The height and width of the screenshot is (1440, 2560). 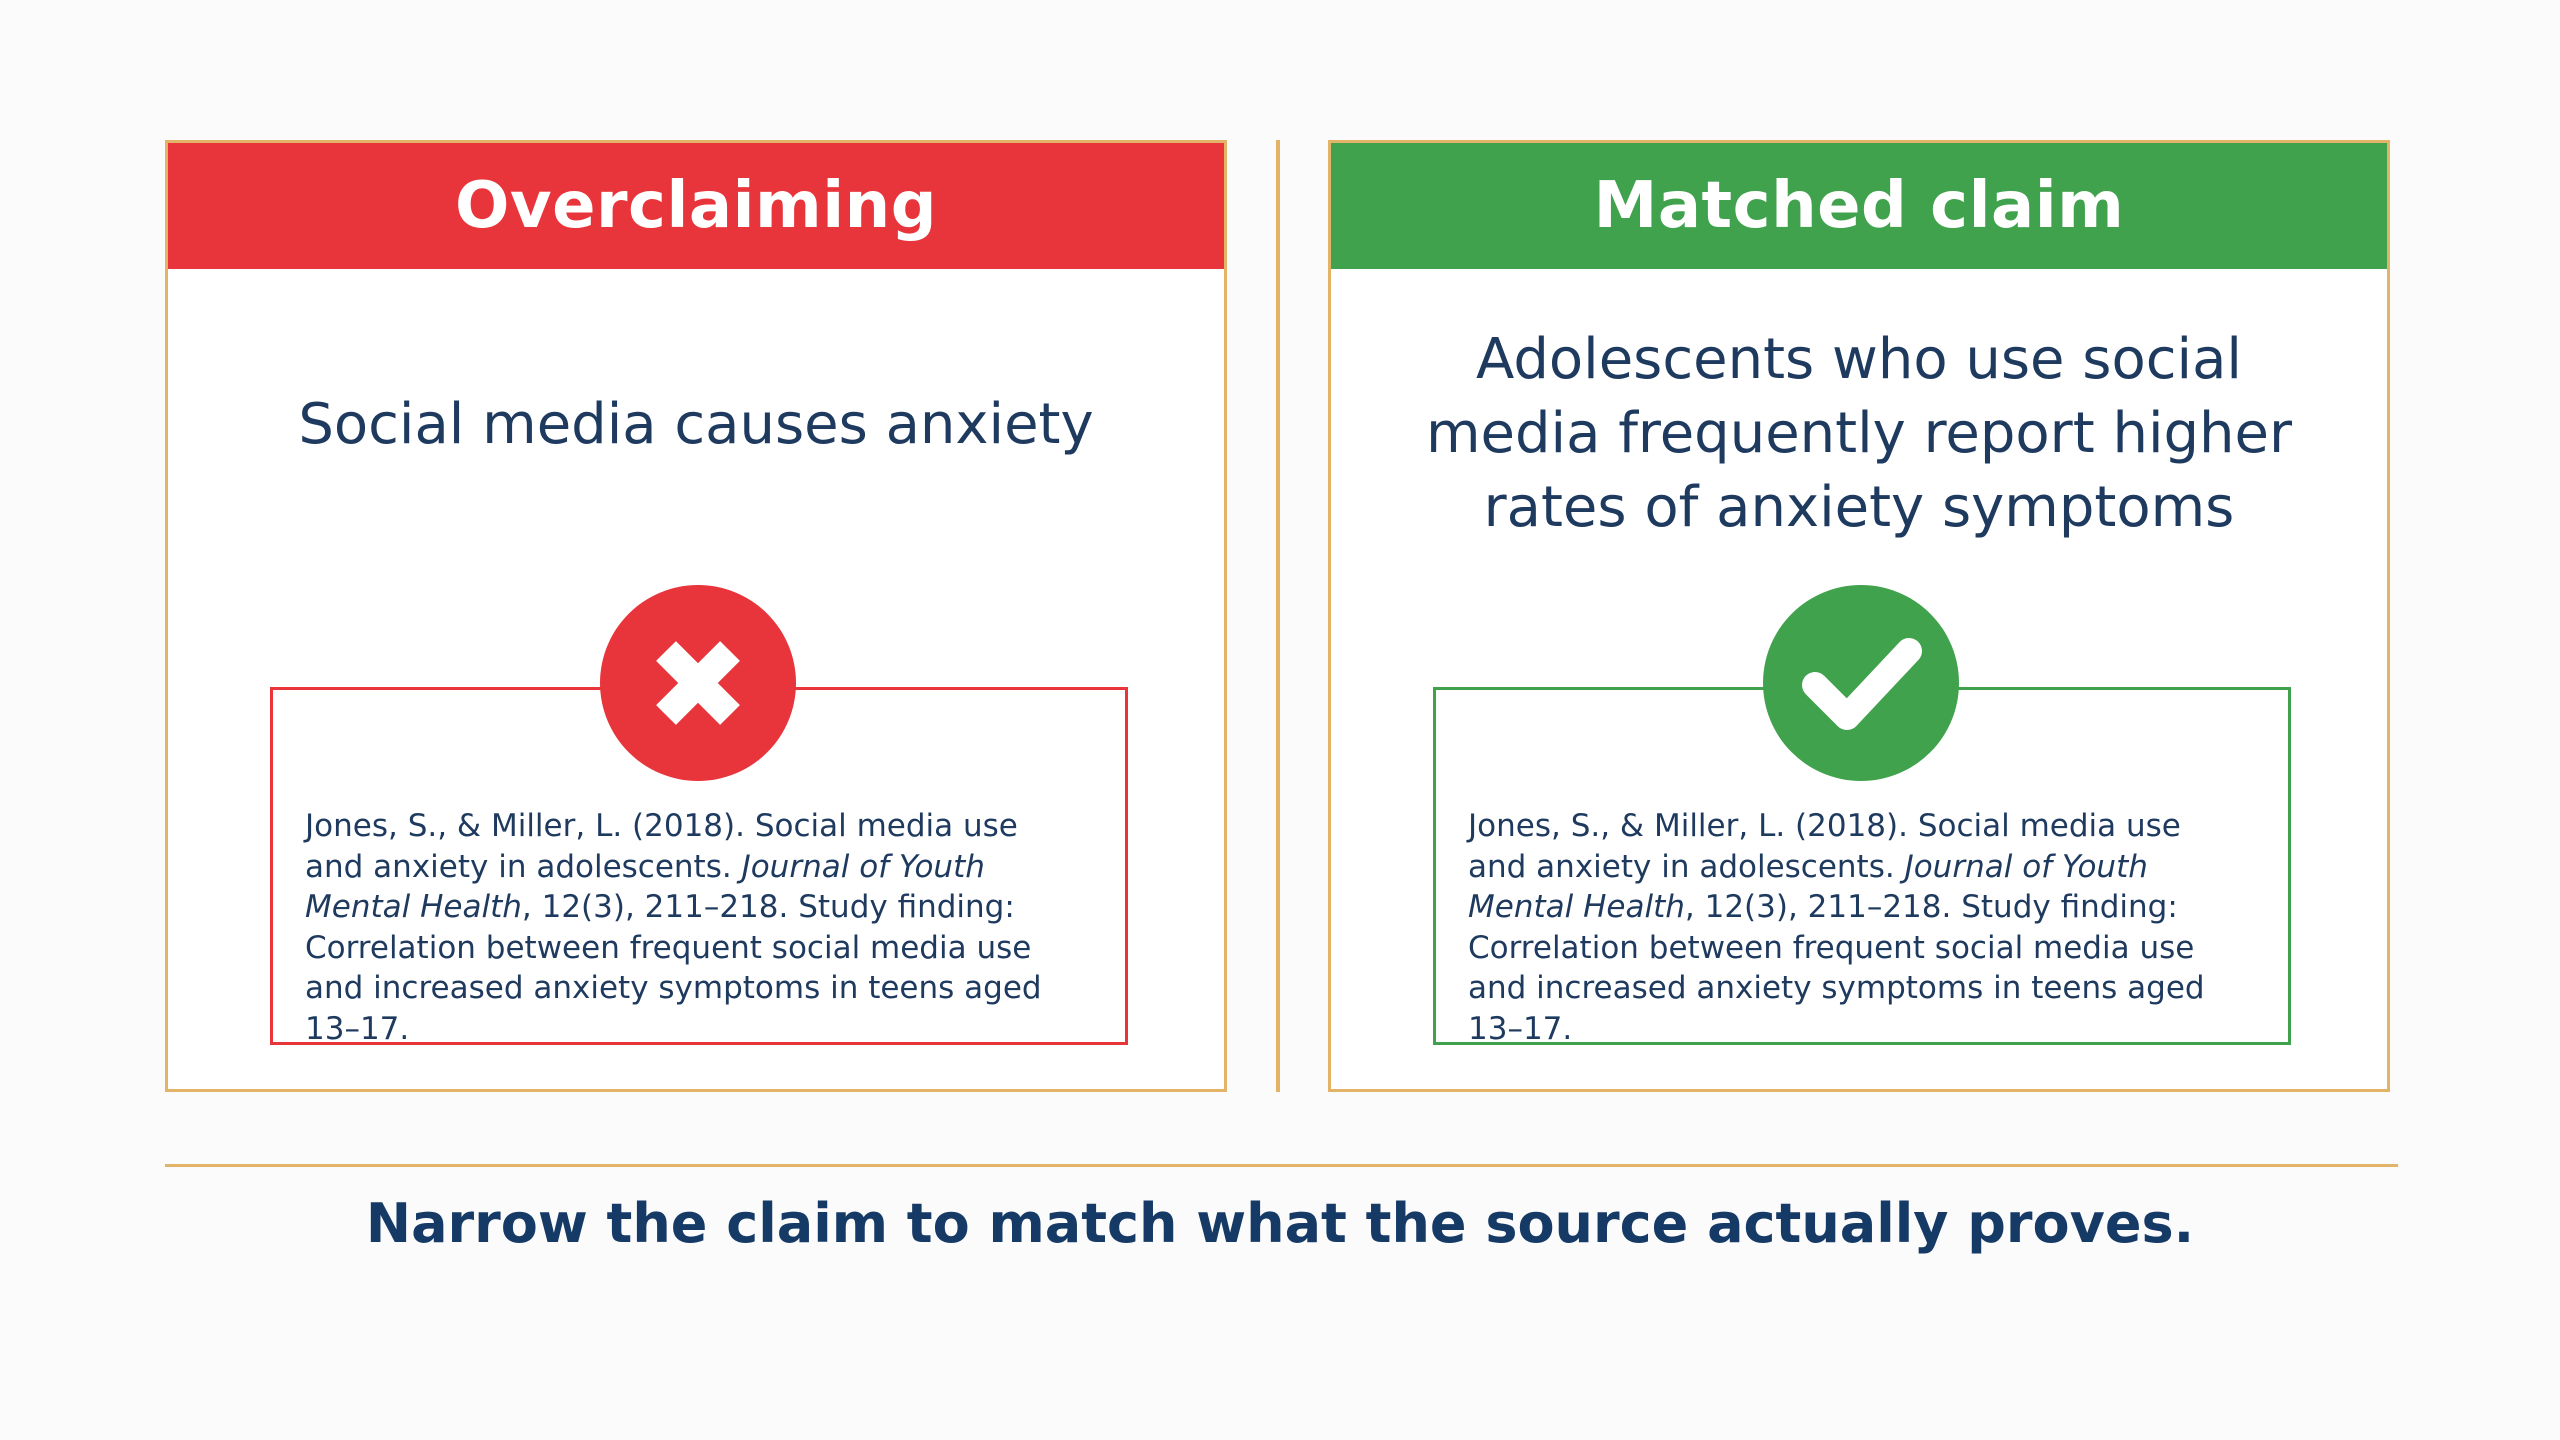 What do you see at coordinates (1859, 206) in the screenshot?
I see `matched-claim-header: Matched claim` at bounding box center [1859, 206].